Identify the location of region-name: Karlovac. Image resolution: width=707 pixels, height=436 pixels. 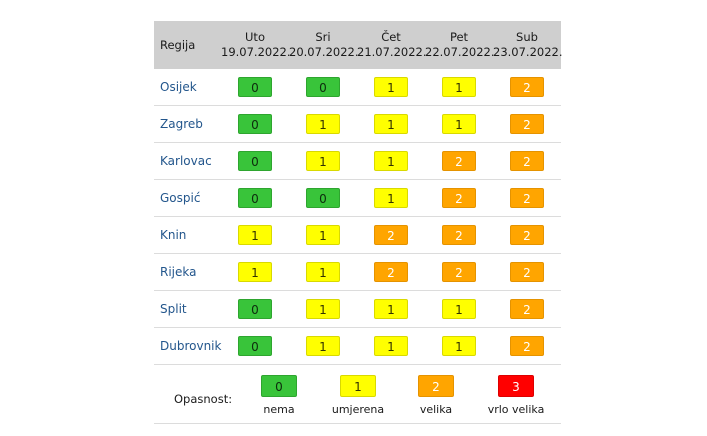
(187, 161).